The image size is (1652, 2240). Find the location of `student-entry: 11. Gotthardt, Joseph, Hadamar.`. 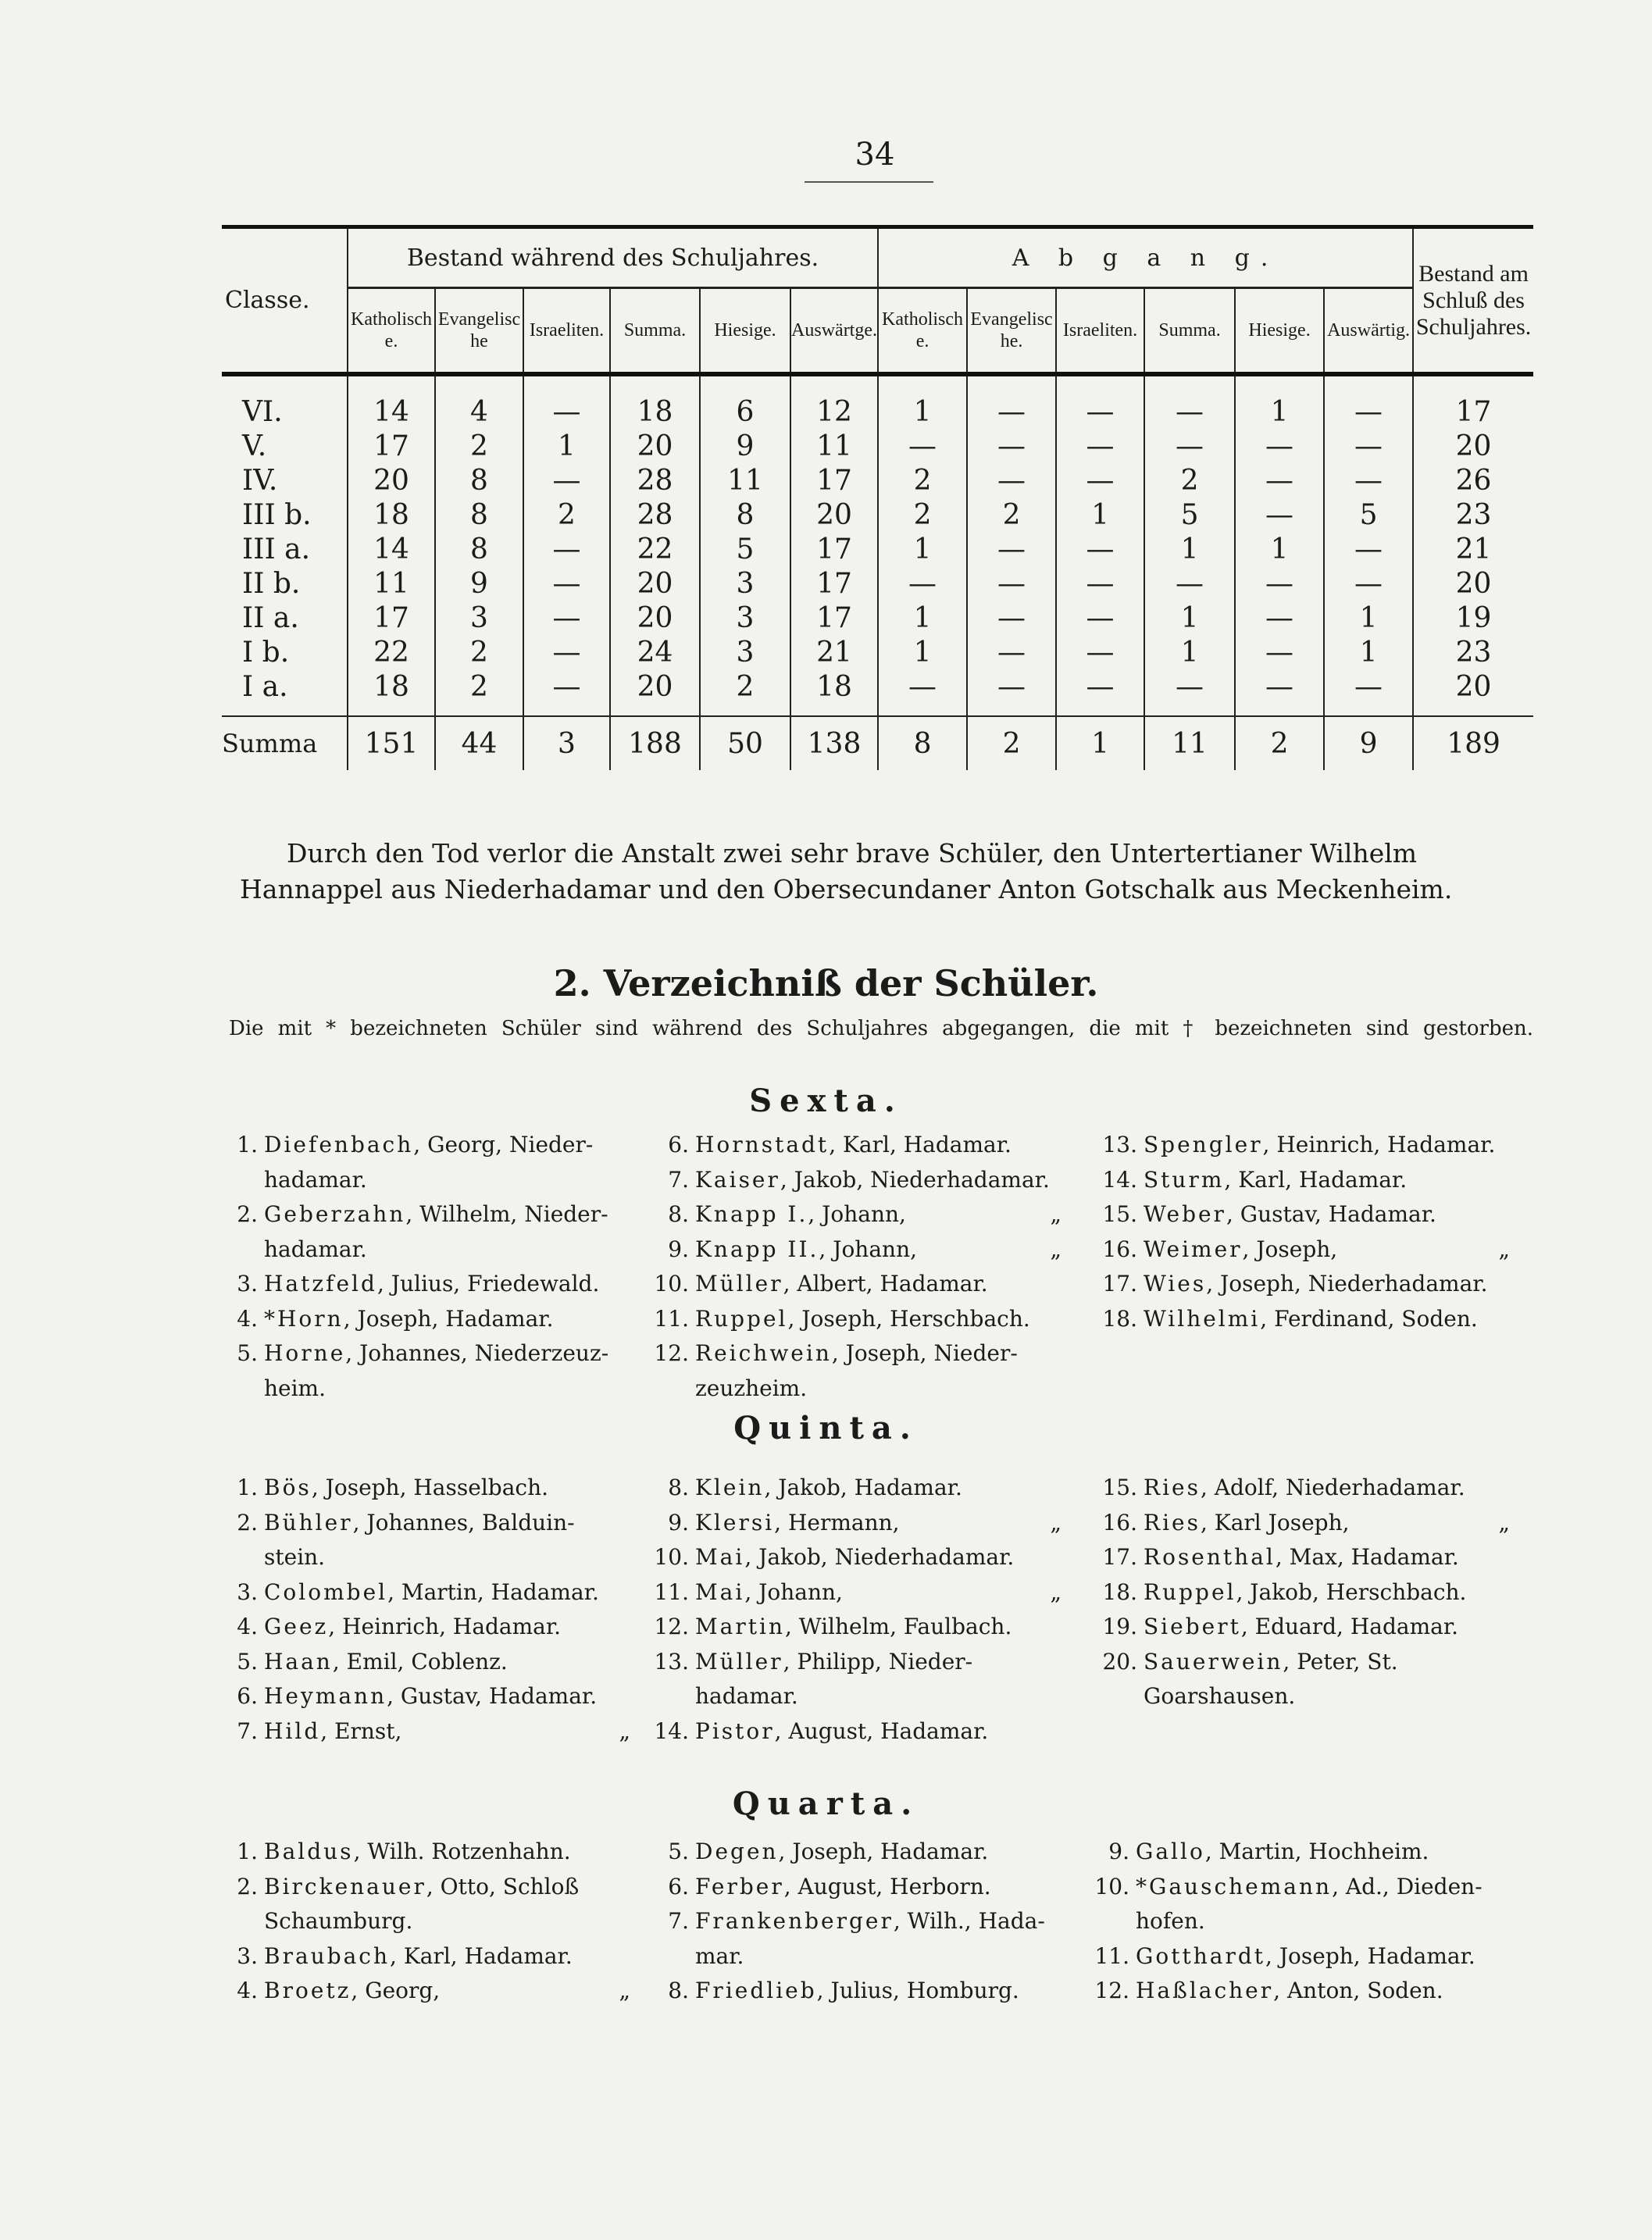

student-entry: 11. Gotthardt, Joseph, Hadamar. is located at coordinates (1303, 1956).